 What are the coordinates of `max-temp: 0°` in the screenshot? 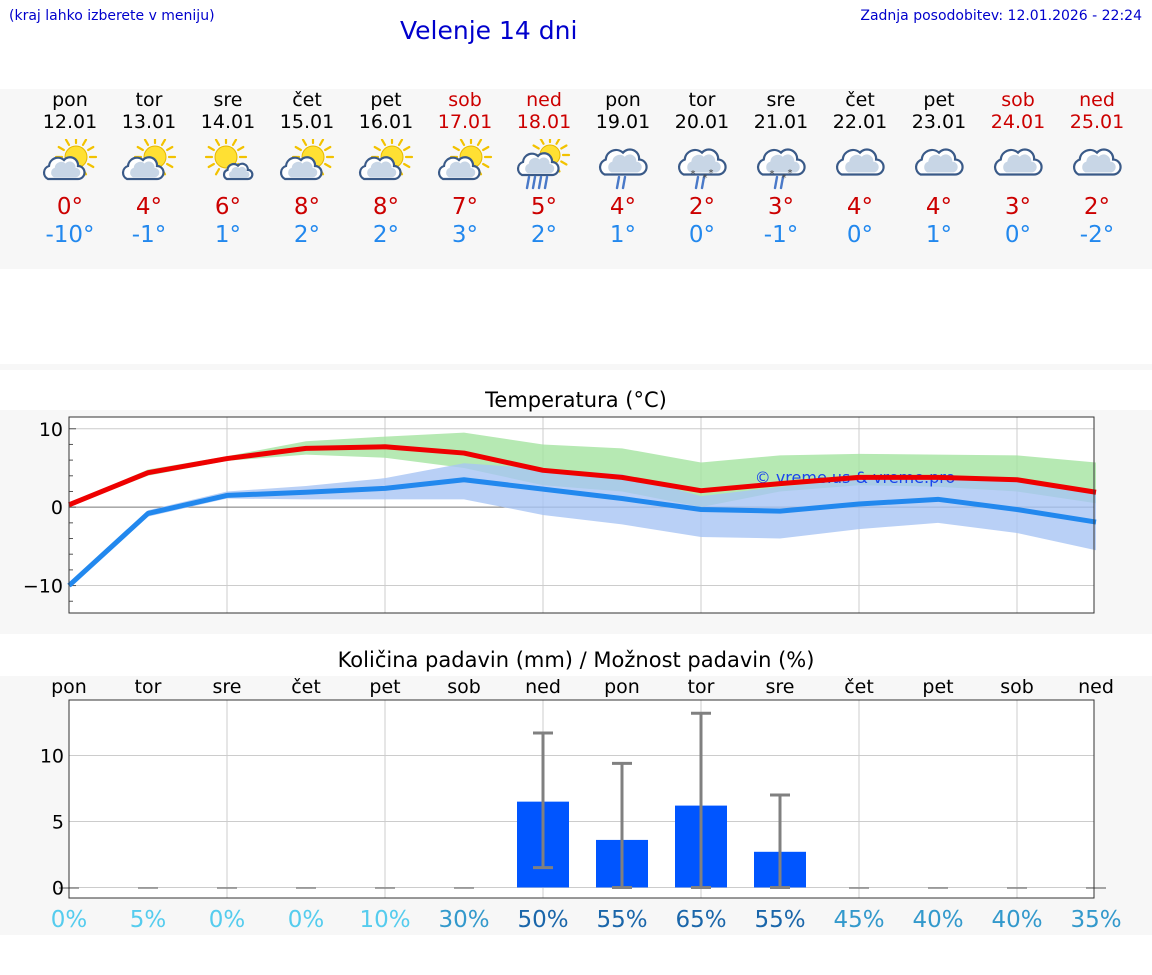 It's located at (70, 207).